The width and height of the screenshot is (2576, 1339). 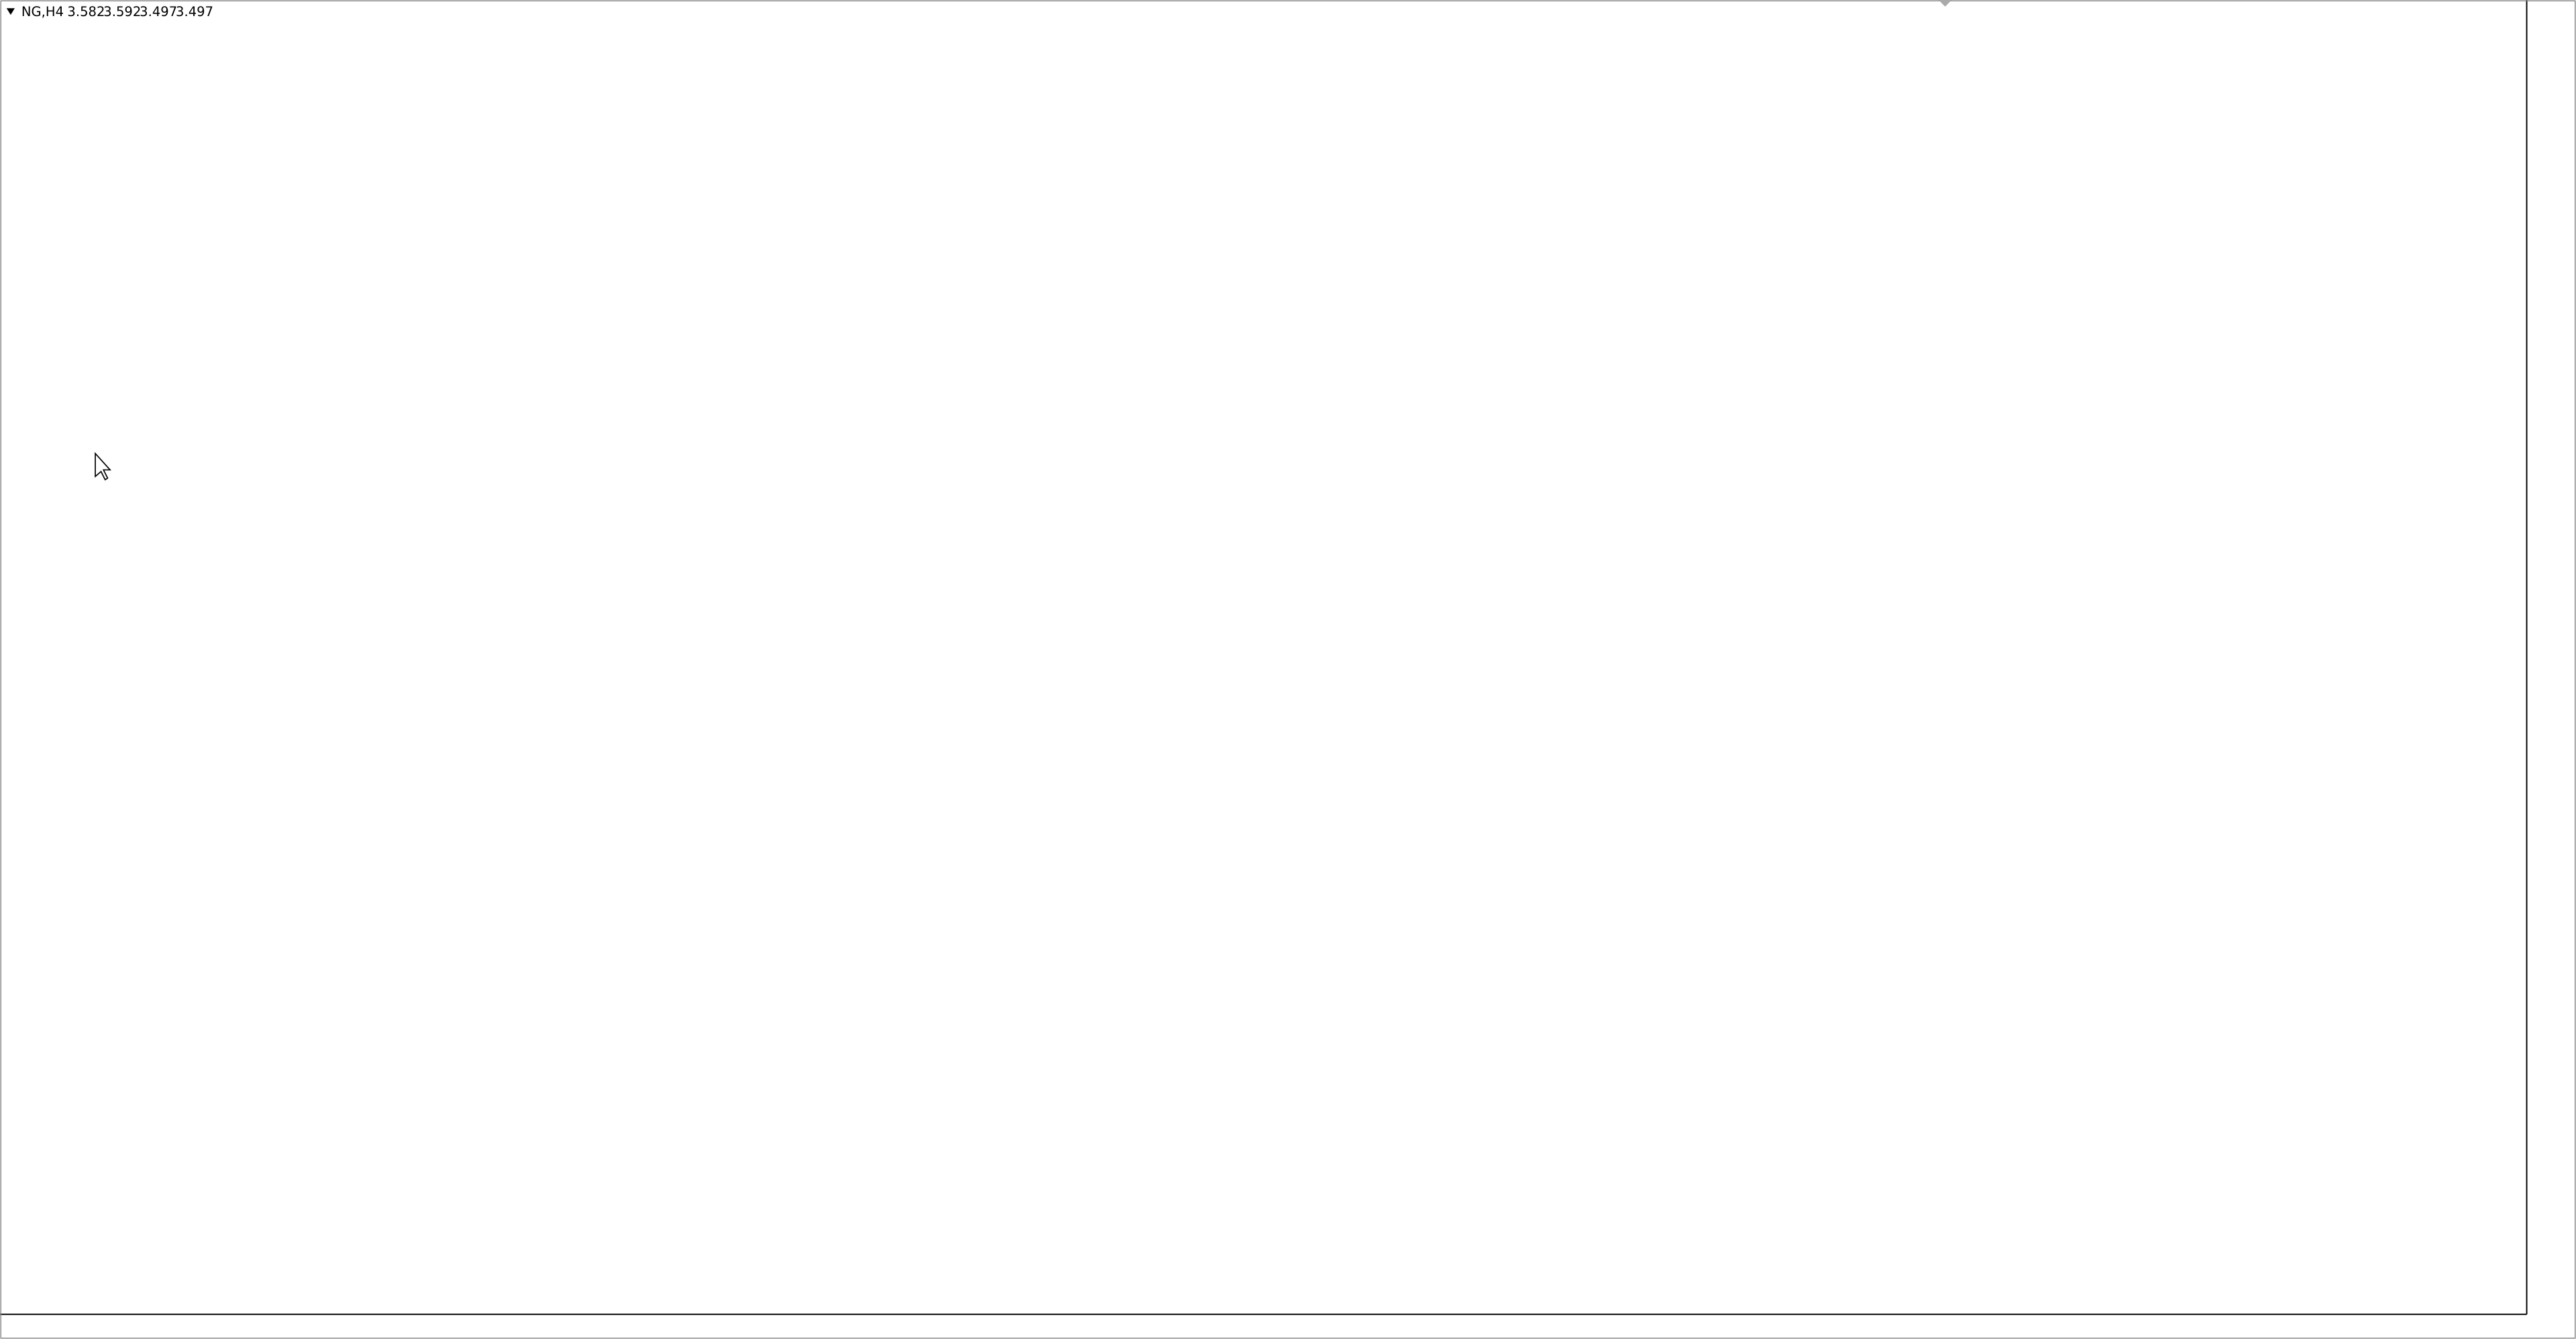 I want to click on menu-arrow, so click(x=10, y=11).